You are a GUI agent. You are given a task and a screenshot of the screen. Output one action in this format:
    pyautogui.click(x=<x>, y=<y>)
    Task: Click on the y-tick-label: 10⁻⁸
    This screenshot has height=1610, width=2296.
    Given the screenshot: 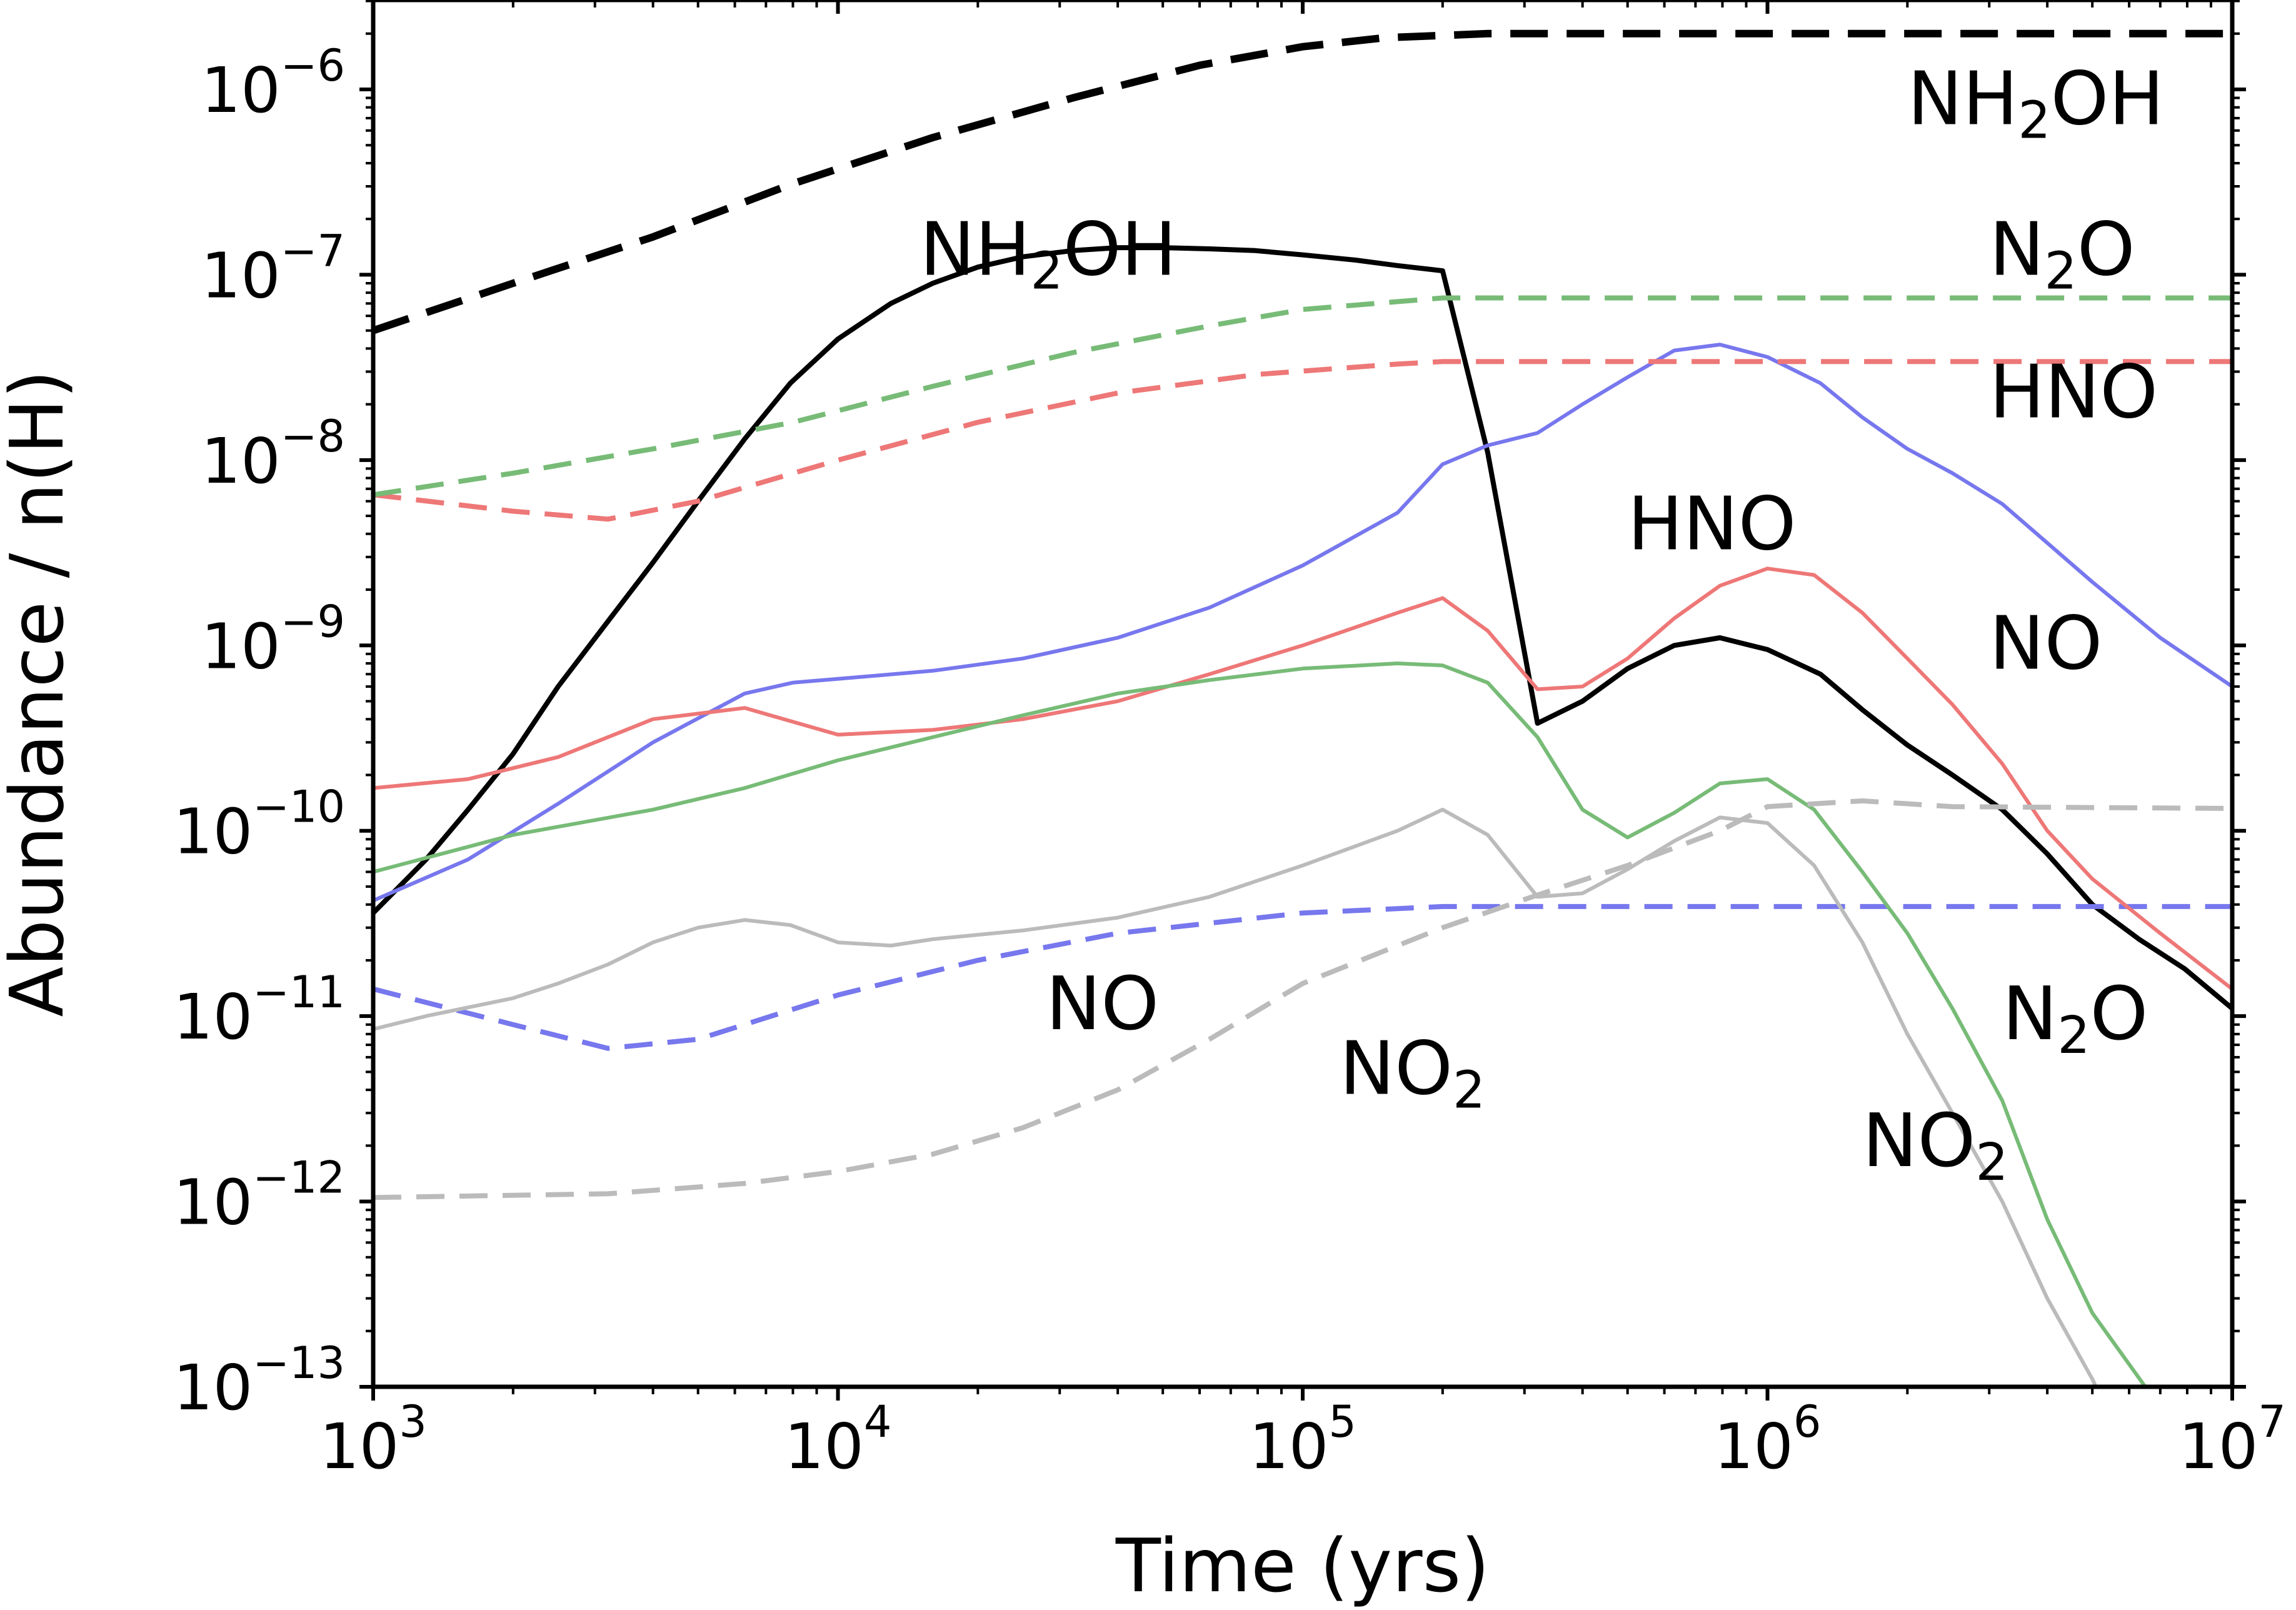 What is the action you would take?
    pyautogui.click(x=273, y=454)
    